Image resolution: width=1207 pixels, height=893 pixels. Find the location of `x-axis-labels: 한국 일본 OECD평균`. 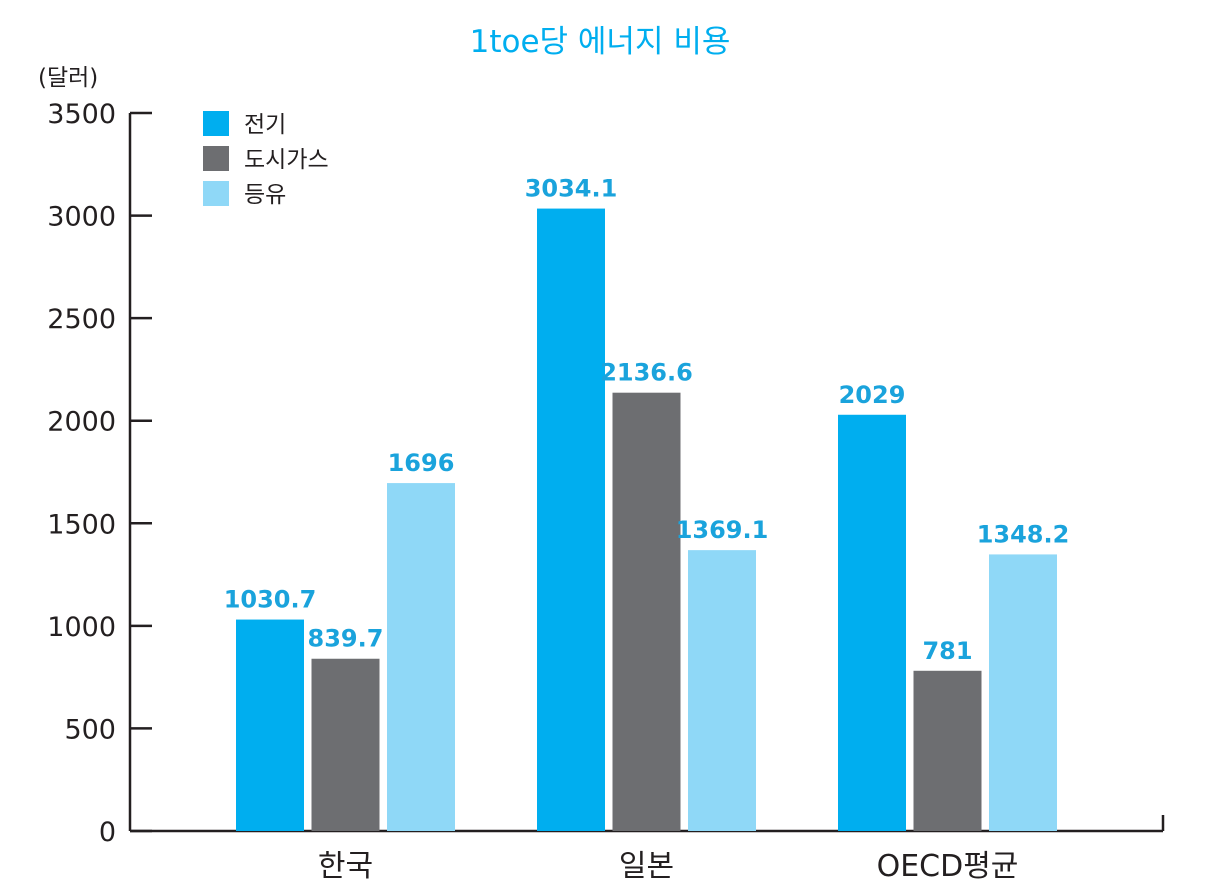

x-axis-labels: 한국 일본 OECD평균 is located at coordinates (668, 866).